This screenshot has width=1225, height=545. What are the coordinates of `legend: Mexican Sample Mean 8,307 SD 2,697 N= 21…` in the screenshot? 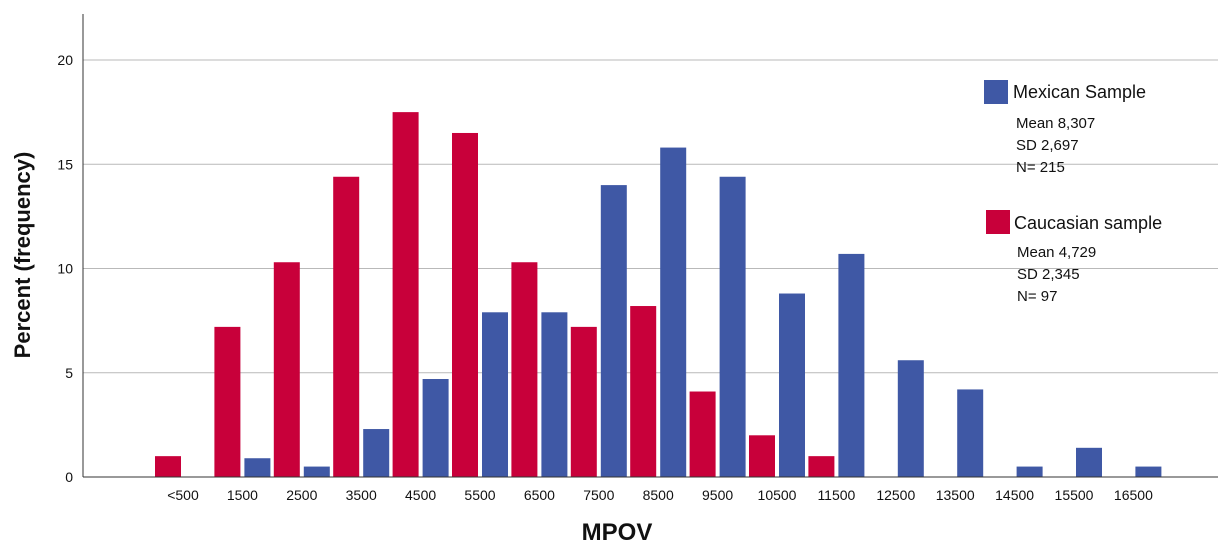 It's located at (1073, 192).